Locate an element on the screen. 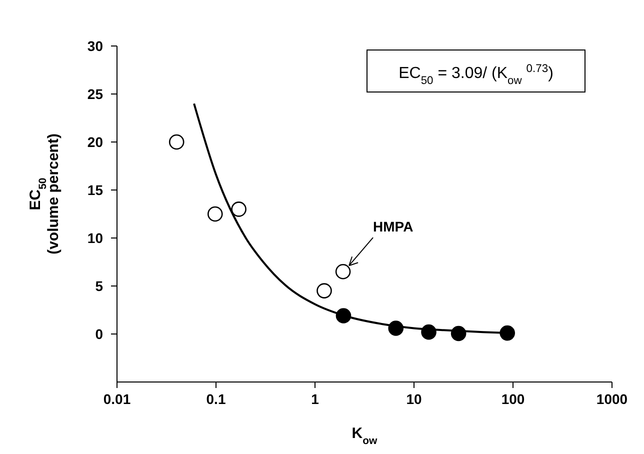 The width and height of the screenshot is (644, 454). annotation: HMPA is located at coordinates (393, 226).